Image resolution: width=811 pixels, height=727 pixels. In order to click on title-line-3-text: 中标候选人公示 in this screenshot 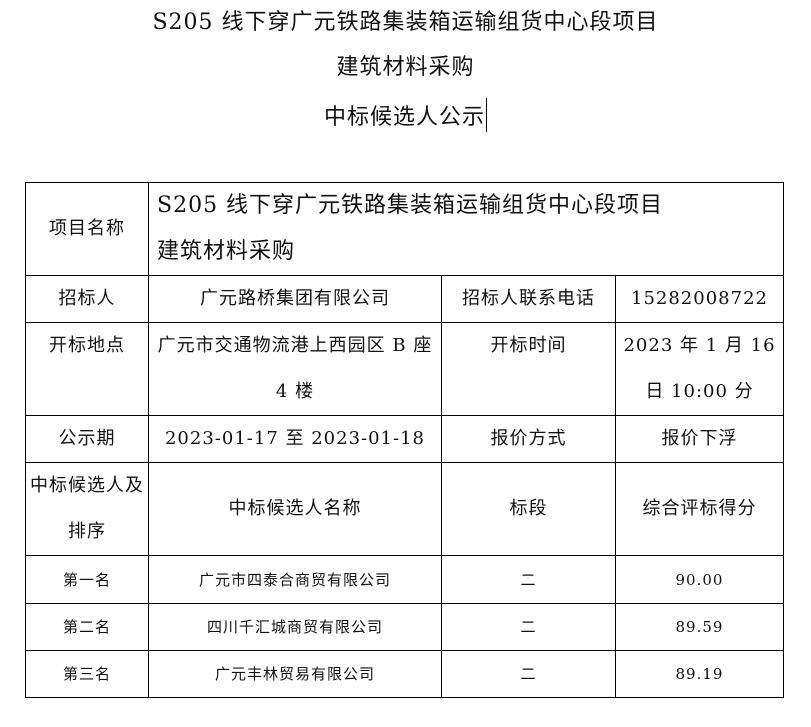, I will do `click(404, 117)`.